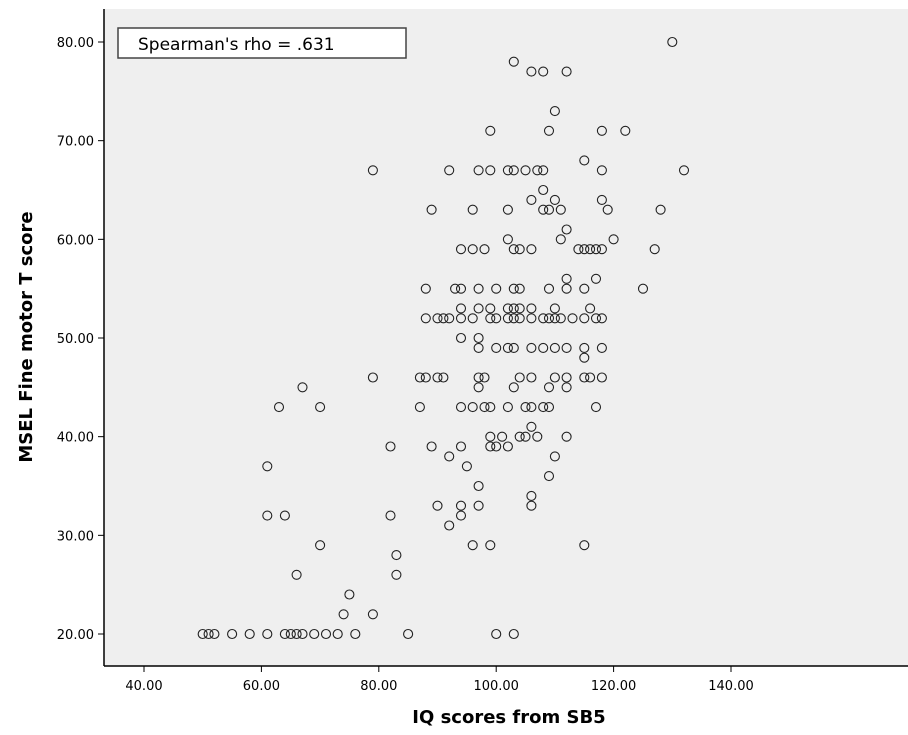 Image resolution: width=908 pixels, height=735 pixels. What do you see at coordinates (26, 336) in the screenshot?
I see `y-axis-title: MSEL Fine motor T score` at bounding box center [26, 336].